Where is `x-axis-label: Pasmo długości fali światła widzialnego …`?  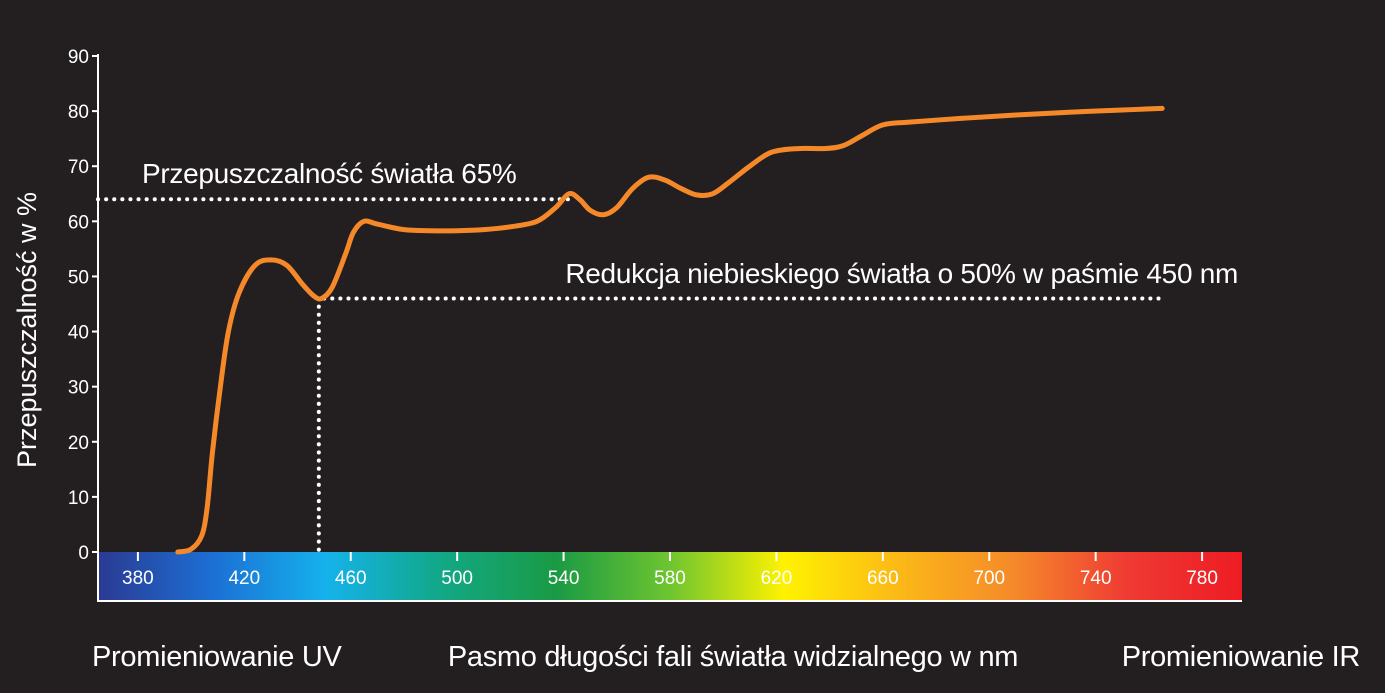 x-axis-label: Pasmo długości fali światła widzialnego … is located at coordinates (733, 657).